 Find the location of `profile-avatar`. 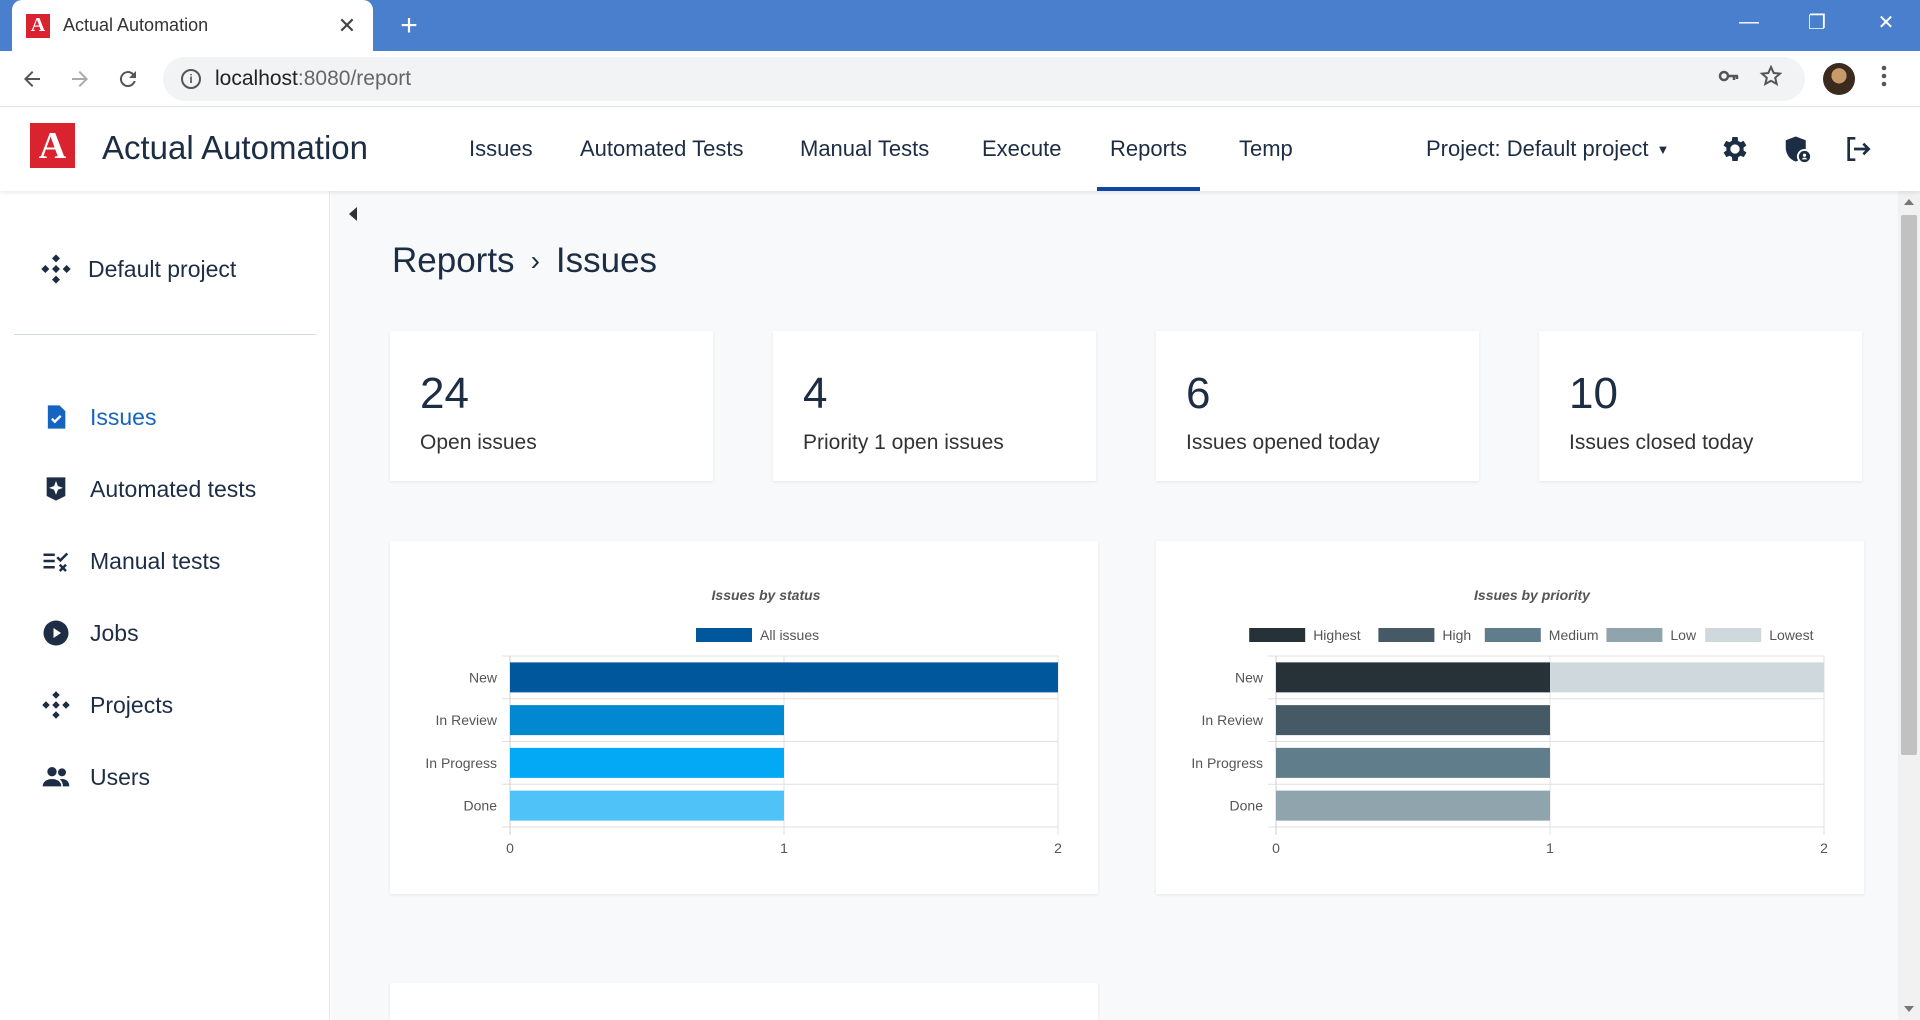

profile-avatar is located at coordinates (1839, 79).